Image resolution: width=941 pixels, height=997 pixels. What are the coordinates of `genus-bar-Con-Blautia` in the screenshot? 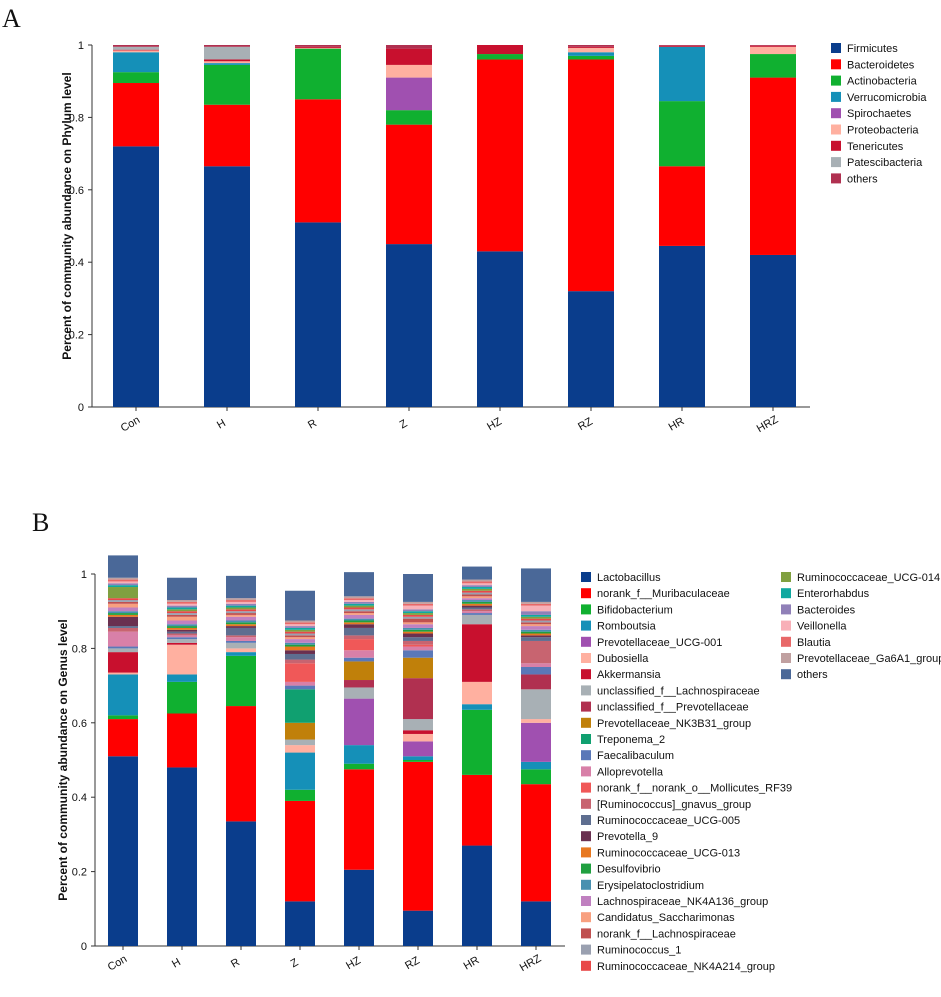 It's located at (123, 580).